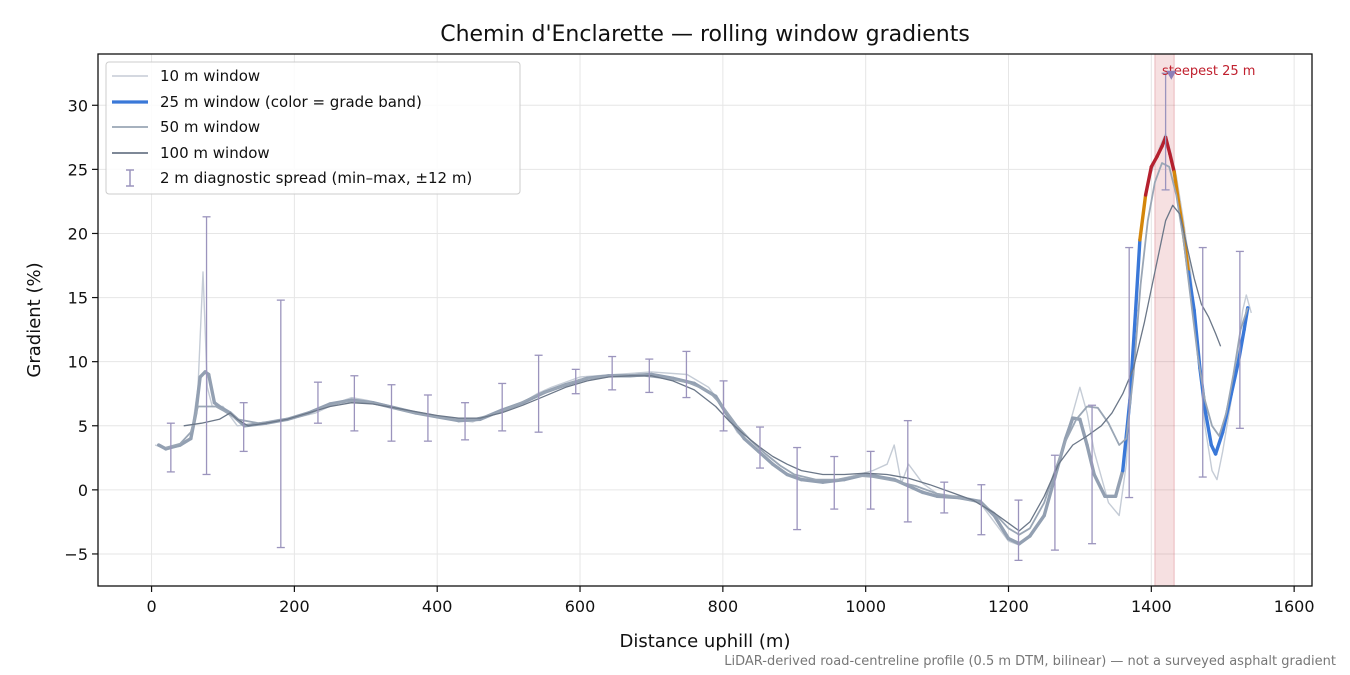 The width and height of the screenshot is (1350, 675). I want to click on x-tick-label: 400, so click(437, 606).